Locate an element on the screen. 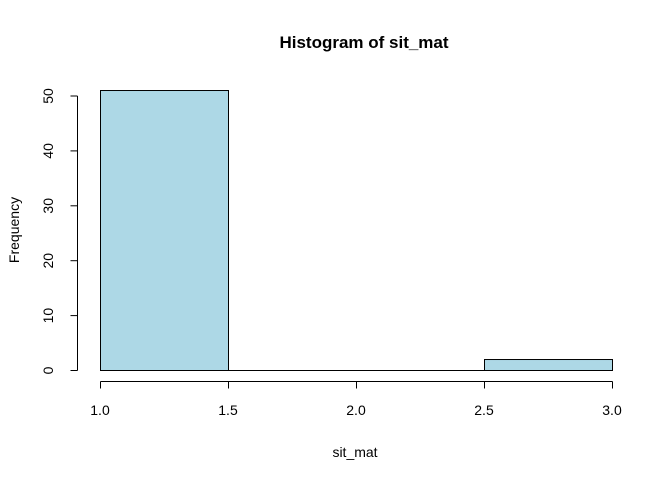  x-tick-label: 2.0 is located at coordinates (356, 410).